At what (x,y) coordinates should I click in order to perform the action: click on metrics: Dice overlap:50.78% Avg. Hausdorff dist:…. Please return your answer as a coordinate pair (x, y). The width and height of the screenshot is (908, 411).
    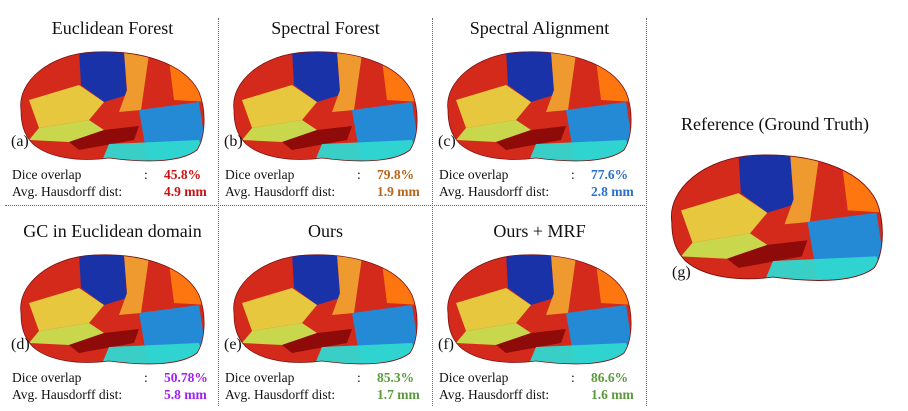
    Looking at the image, I should click on (110, 386).